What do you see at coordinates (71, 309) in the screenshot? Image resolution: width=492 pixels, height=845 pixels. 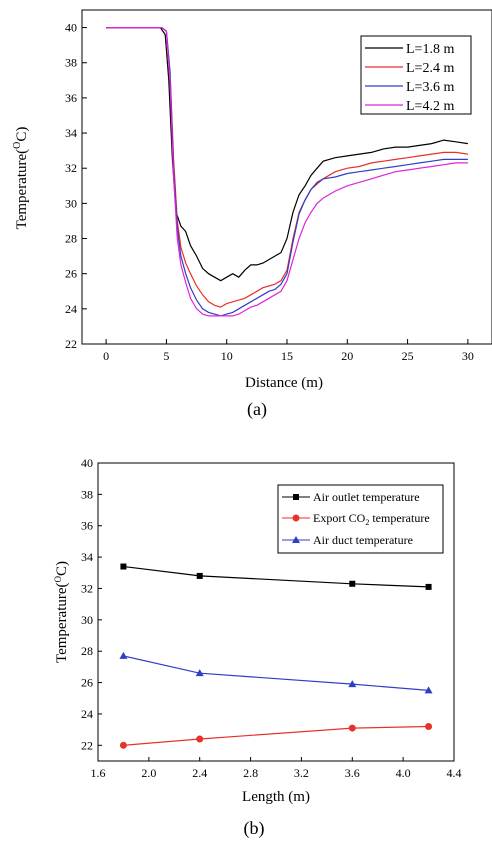 I see `chart-a-y-tick-label: 24` at bounding box center [71, 309].